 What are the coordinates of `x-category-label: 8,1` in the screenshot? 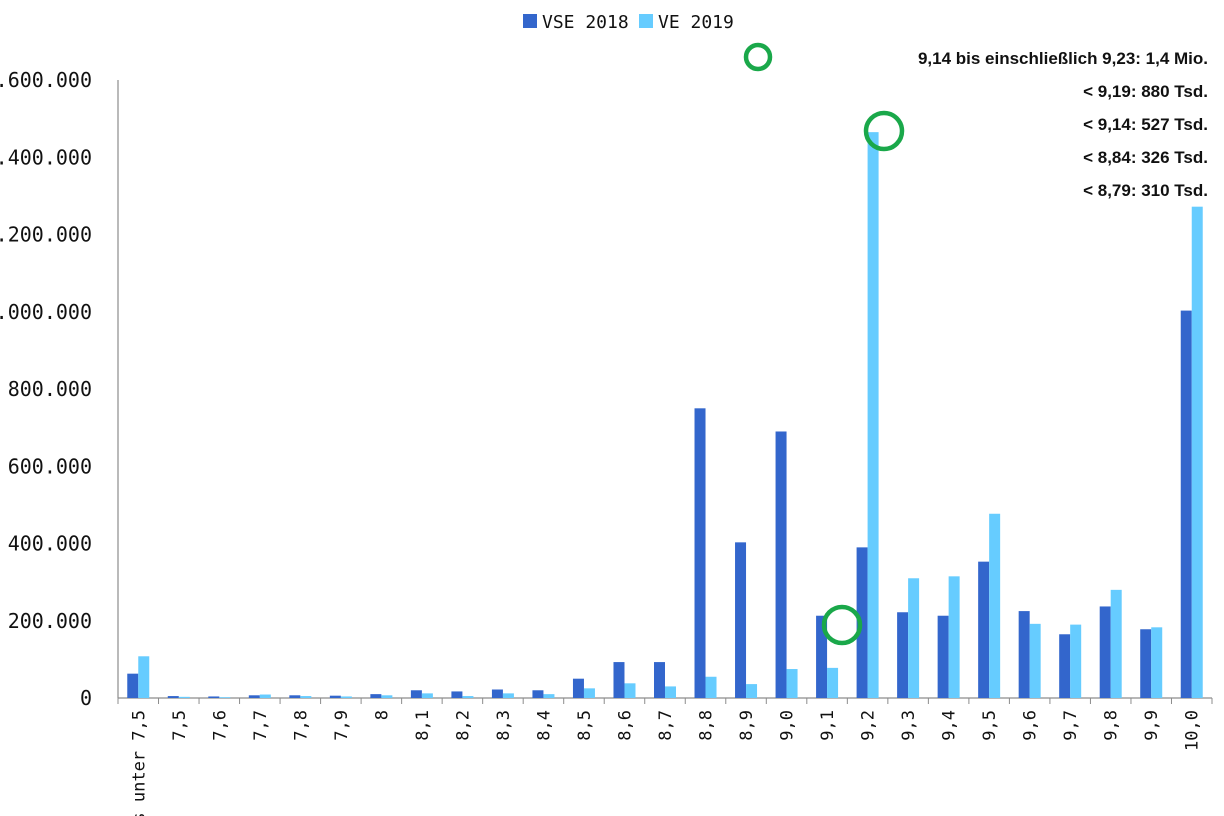 It's located at (423, 725).